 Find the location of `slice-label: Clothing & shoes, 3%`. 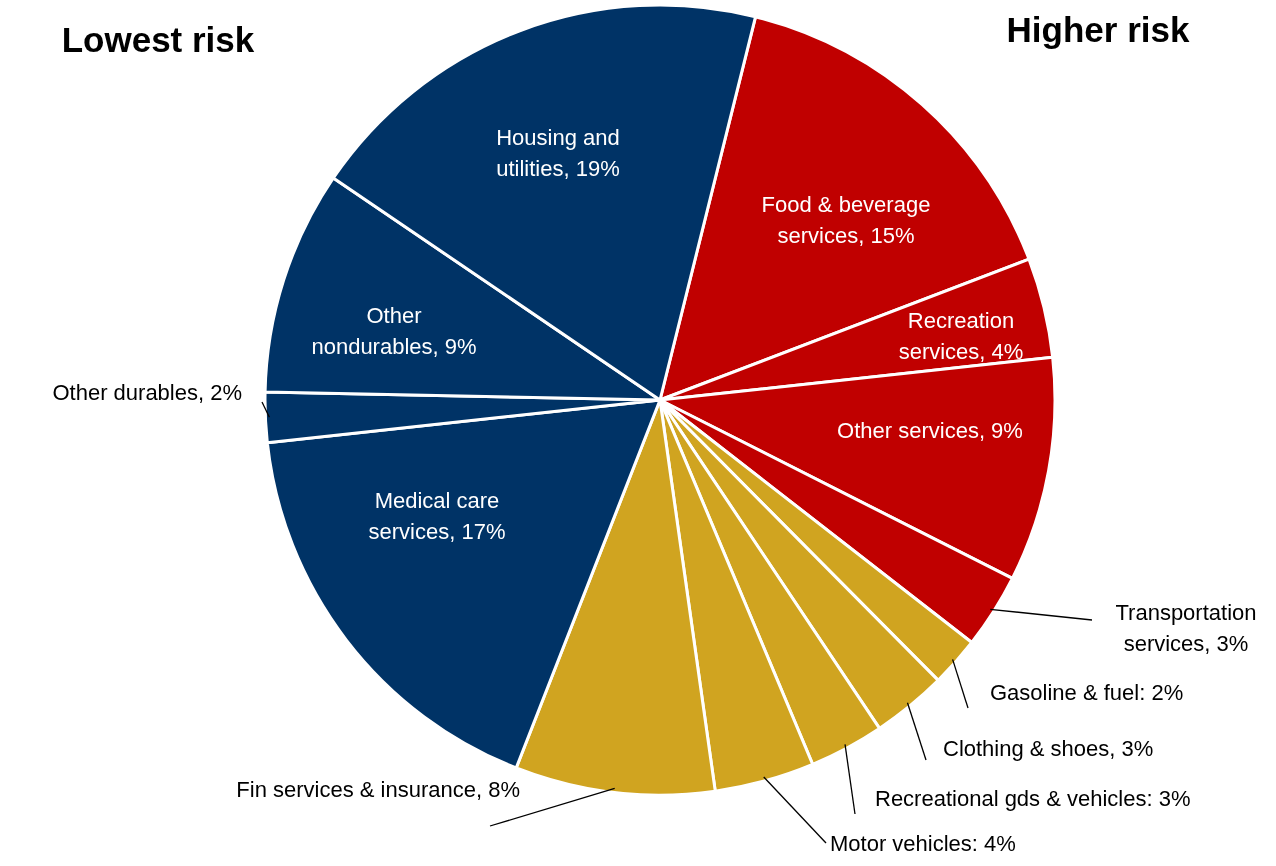

slice-label: Clothing & shoes, 3% is located at coordinates (1048, 748).